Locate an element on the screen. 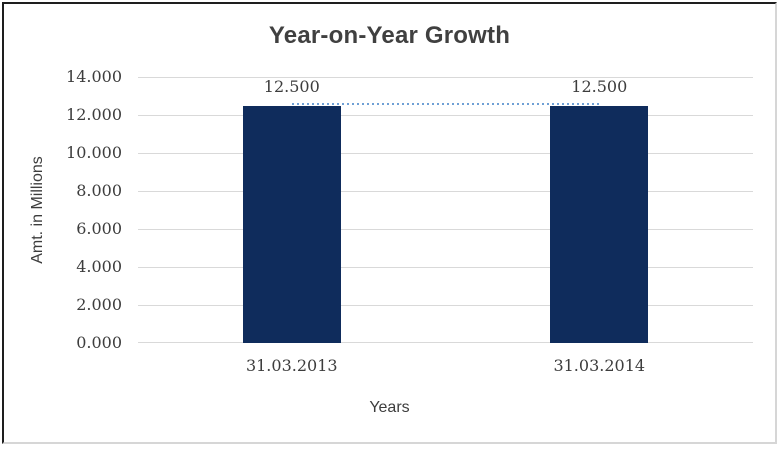  data-label-2013: 12.500 is located at coordinates (291, 86).